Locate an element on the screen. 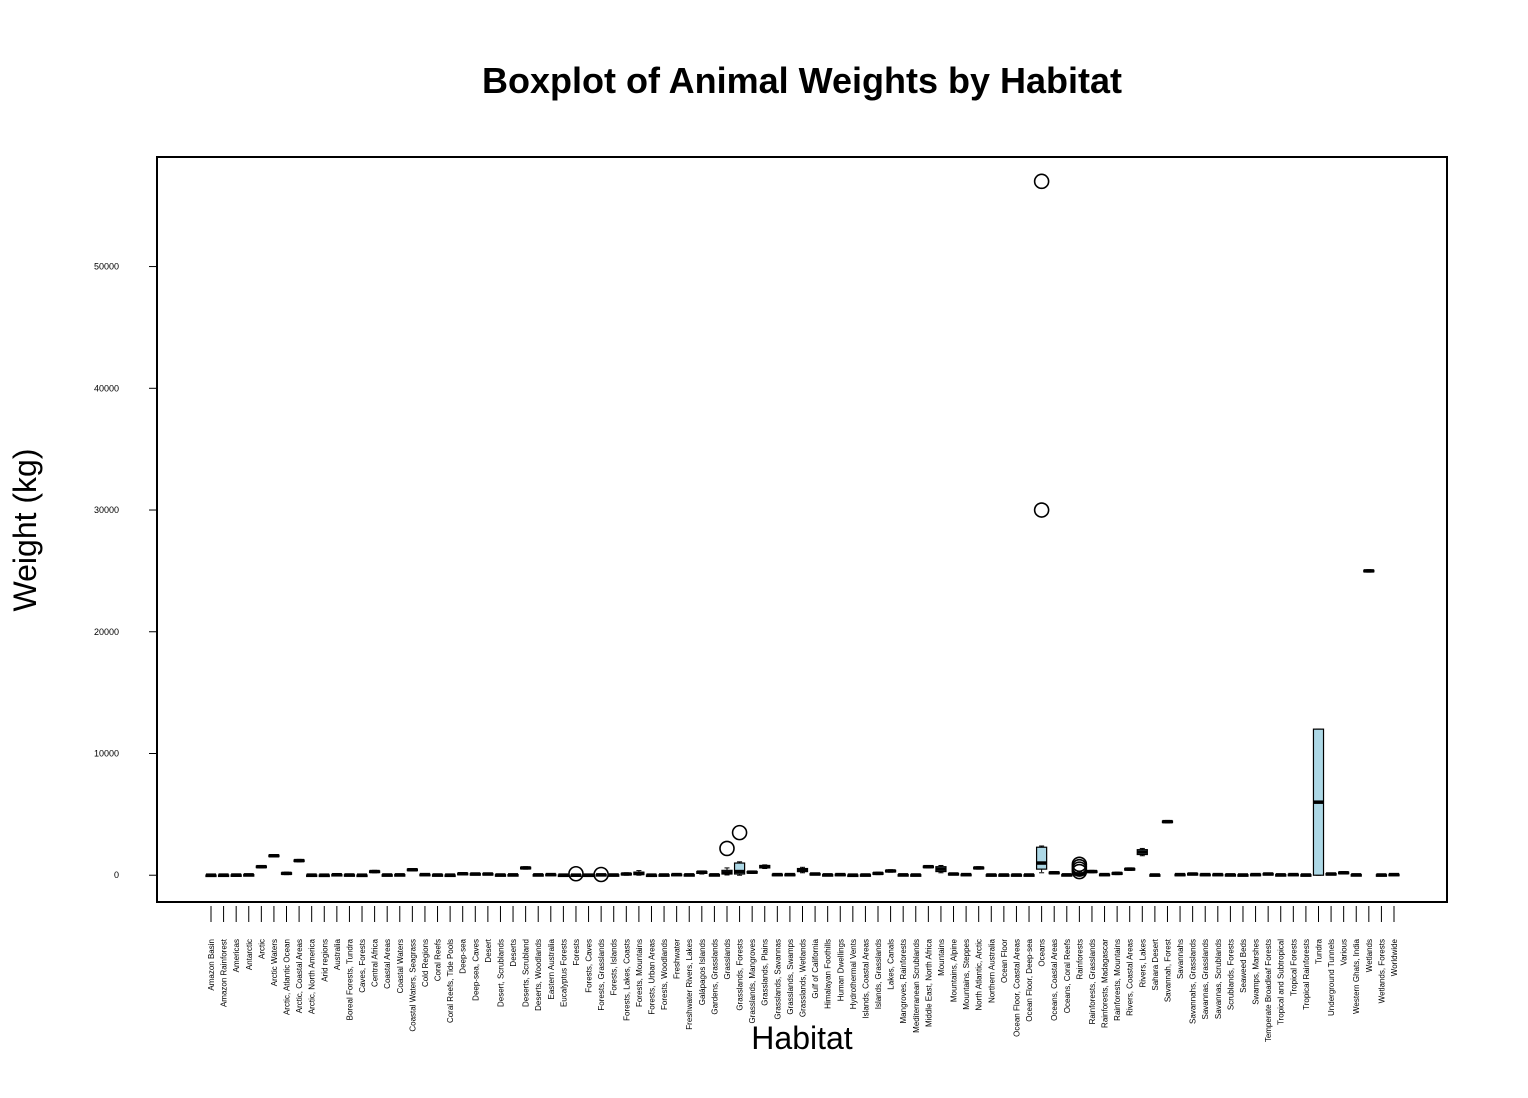  x-tick-label: Sahara Desert is located at coordinates (1155, 964).